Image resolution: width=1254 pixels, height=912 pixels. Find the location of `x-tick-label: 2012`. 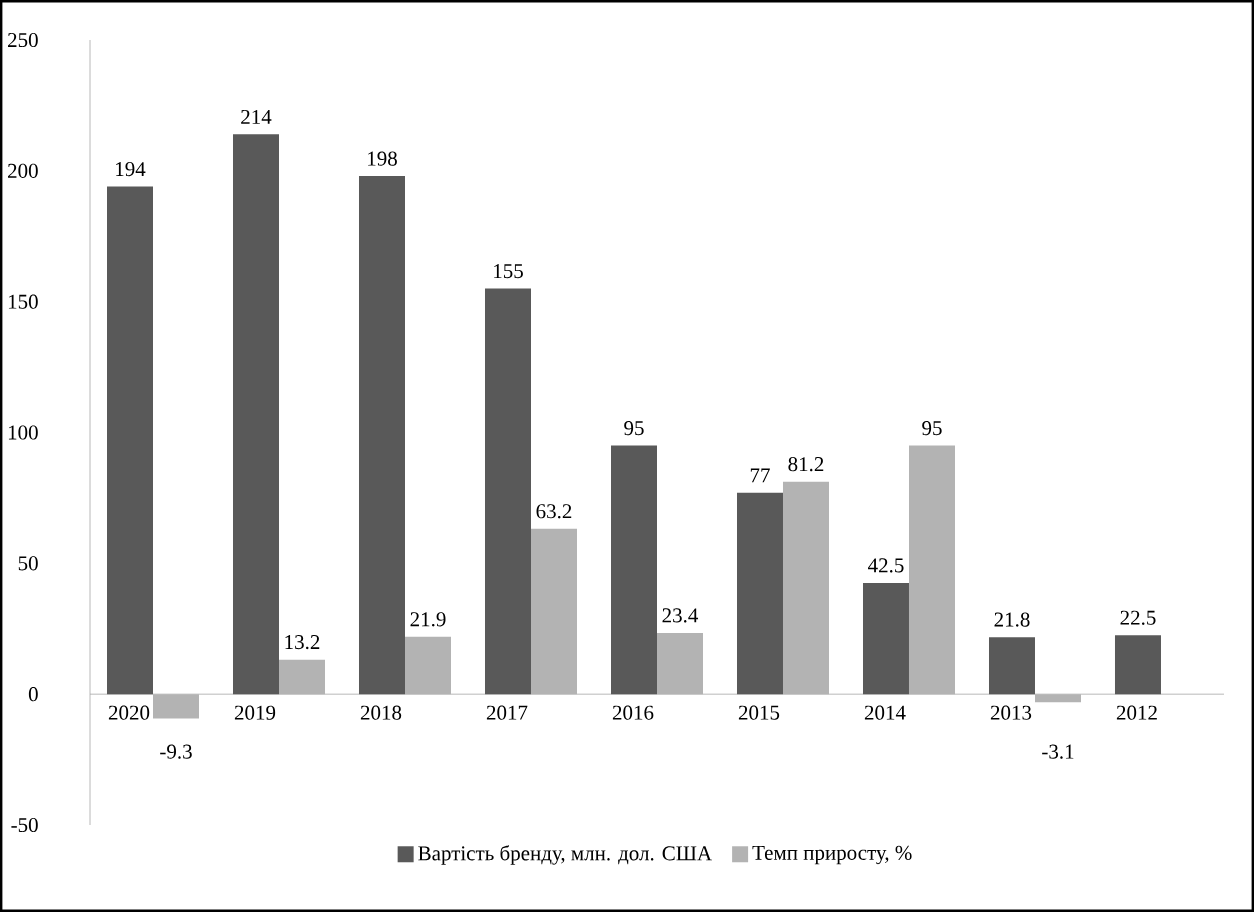

x-tick-label: 2012 is located at coordinates (1136, 712).